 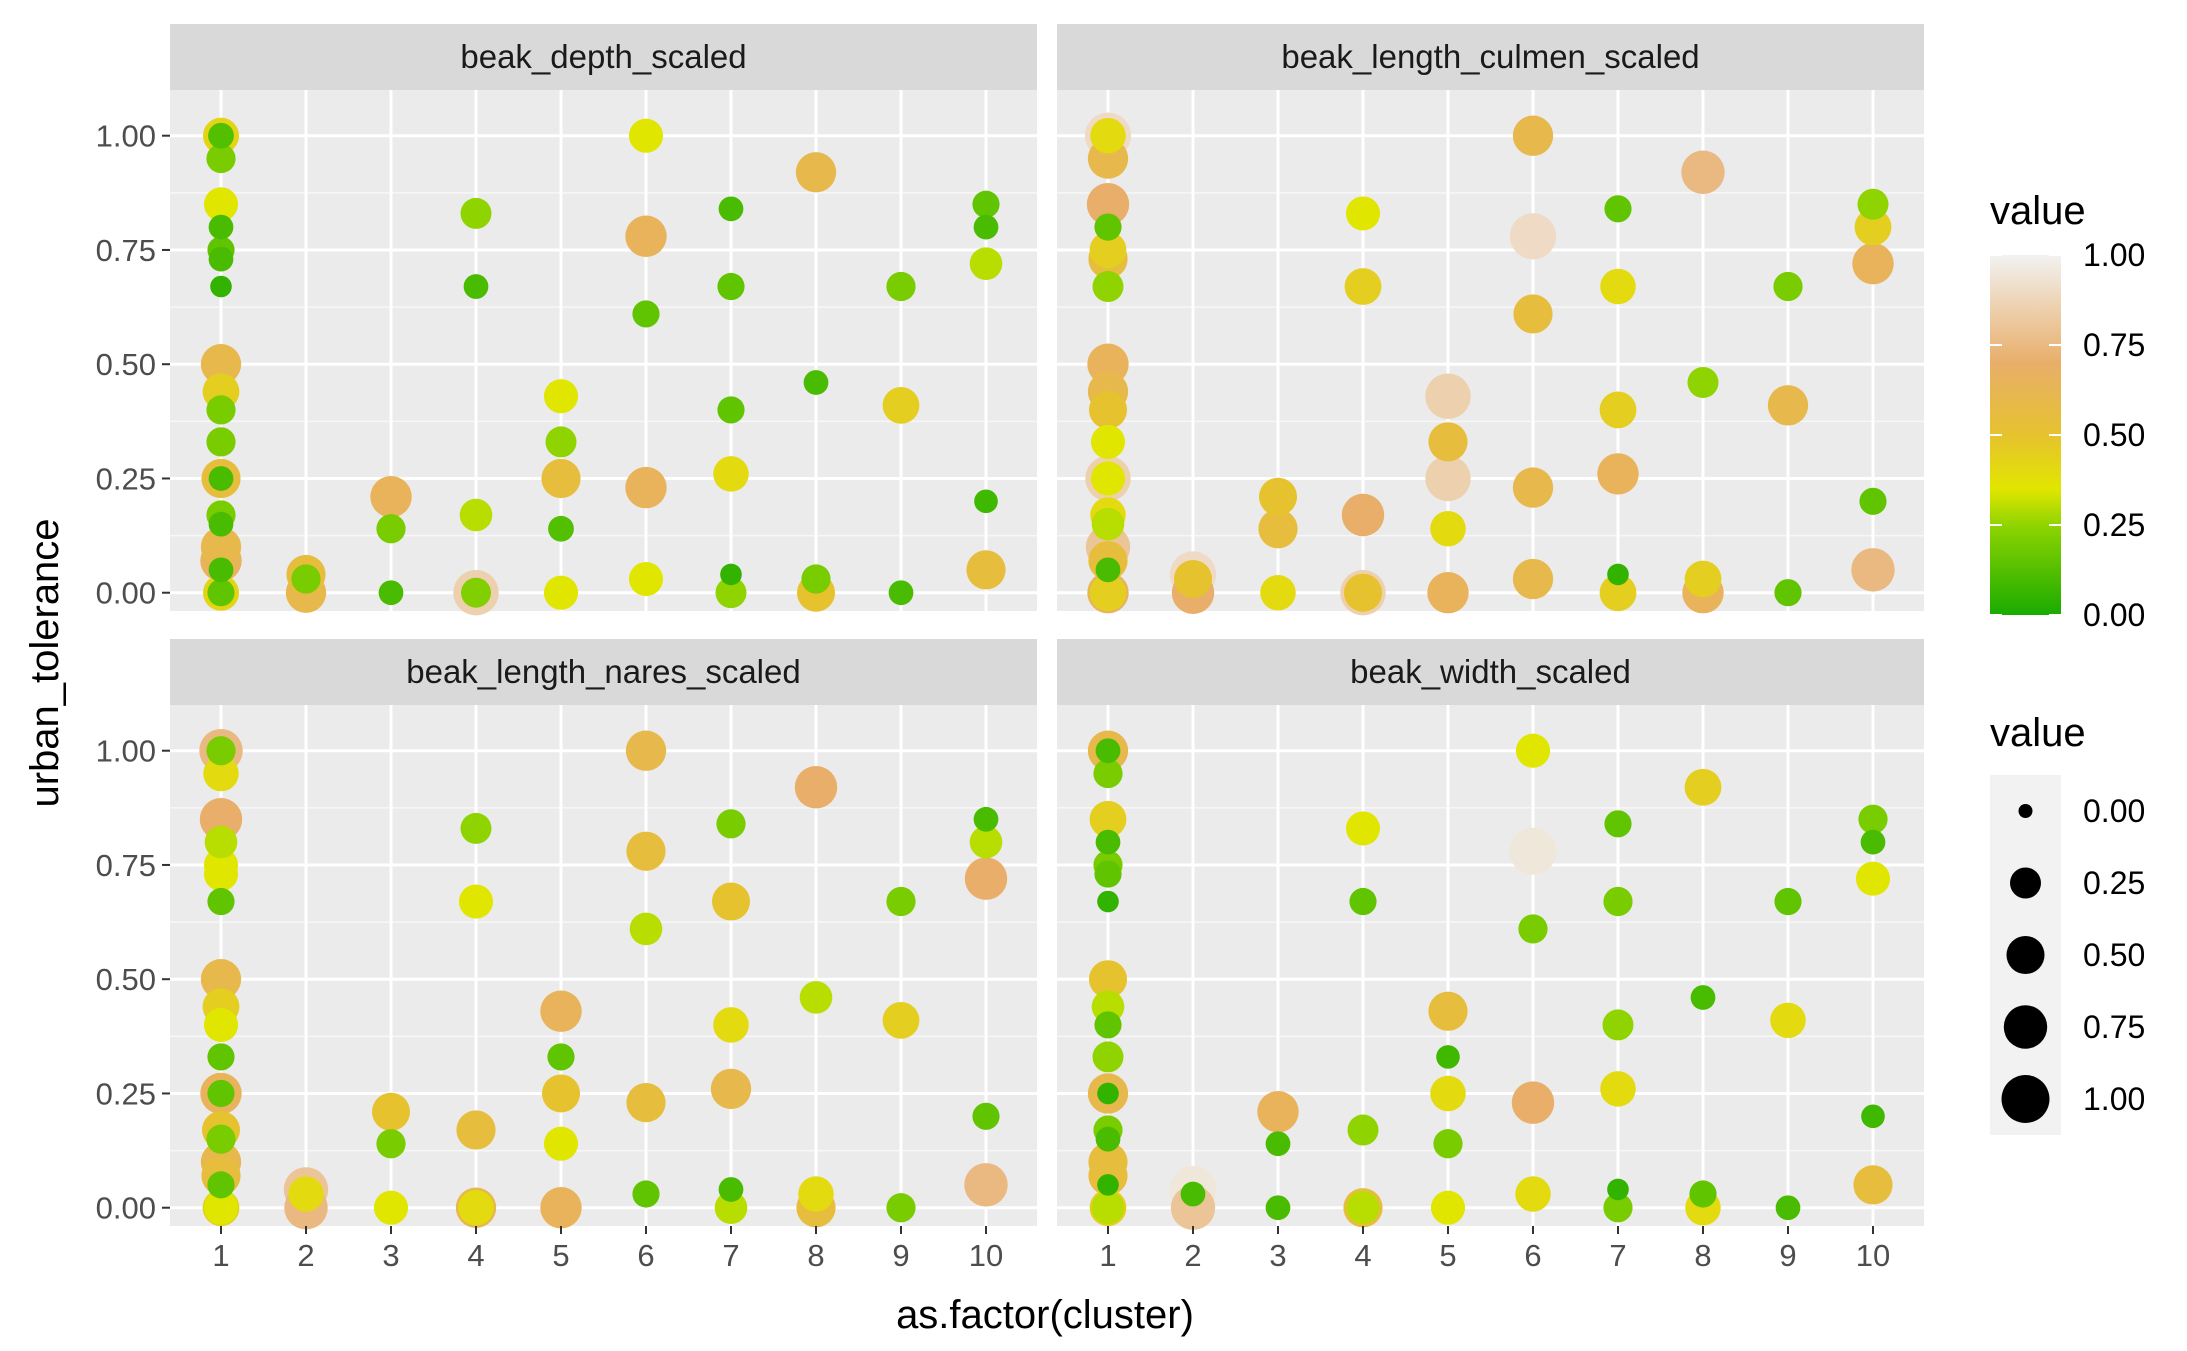 What do you see at coordinates (2038, 211) in the screenshot?
I see `color-legend-title: value` at bounding box center [2038, 211].